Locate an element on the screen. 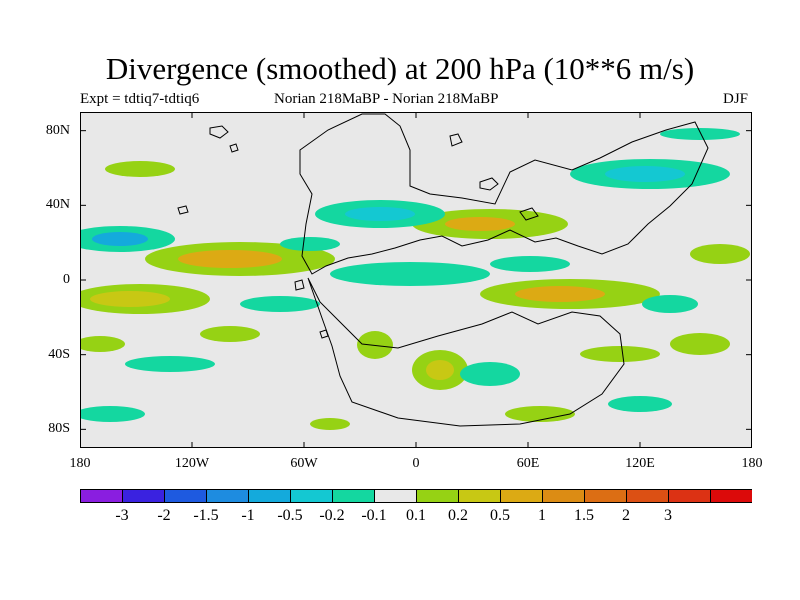 The width and height of the screenshot is (800, 600). lat-tick-label: 80S is located at coordinates (59, 429).